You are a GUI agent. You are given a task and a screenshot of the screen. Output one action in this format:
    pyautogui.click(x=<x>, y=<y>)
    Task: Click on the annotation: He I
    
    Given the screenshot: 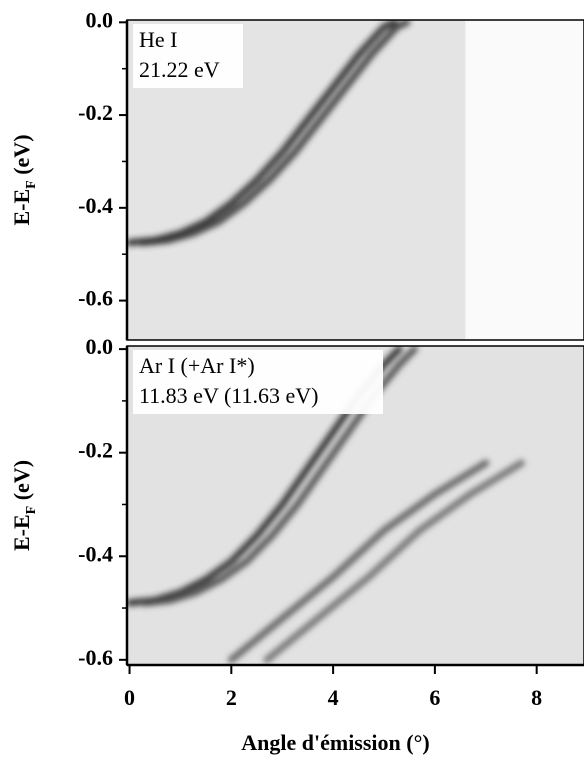 What is the action you would take?
    pyautogui.click(x=158, y=39)
    